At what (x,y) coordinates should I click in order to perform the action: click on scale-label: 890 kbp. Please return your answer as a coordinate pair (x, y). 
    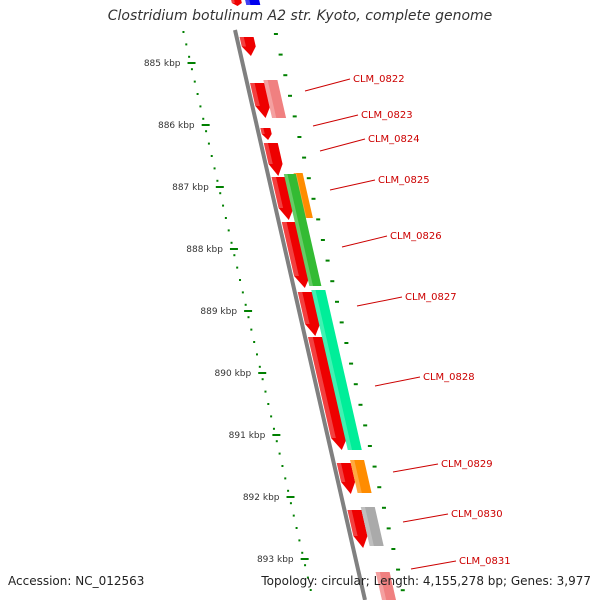
    Looking at the image, I should click on (233, 374).